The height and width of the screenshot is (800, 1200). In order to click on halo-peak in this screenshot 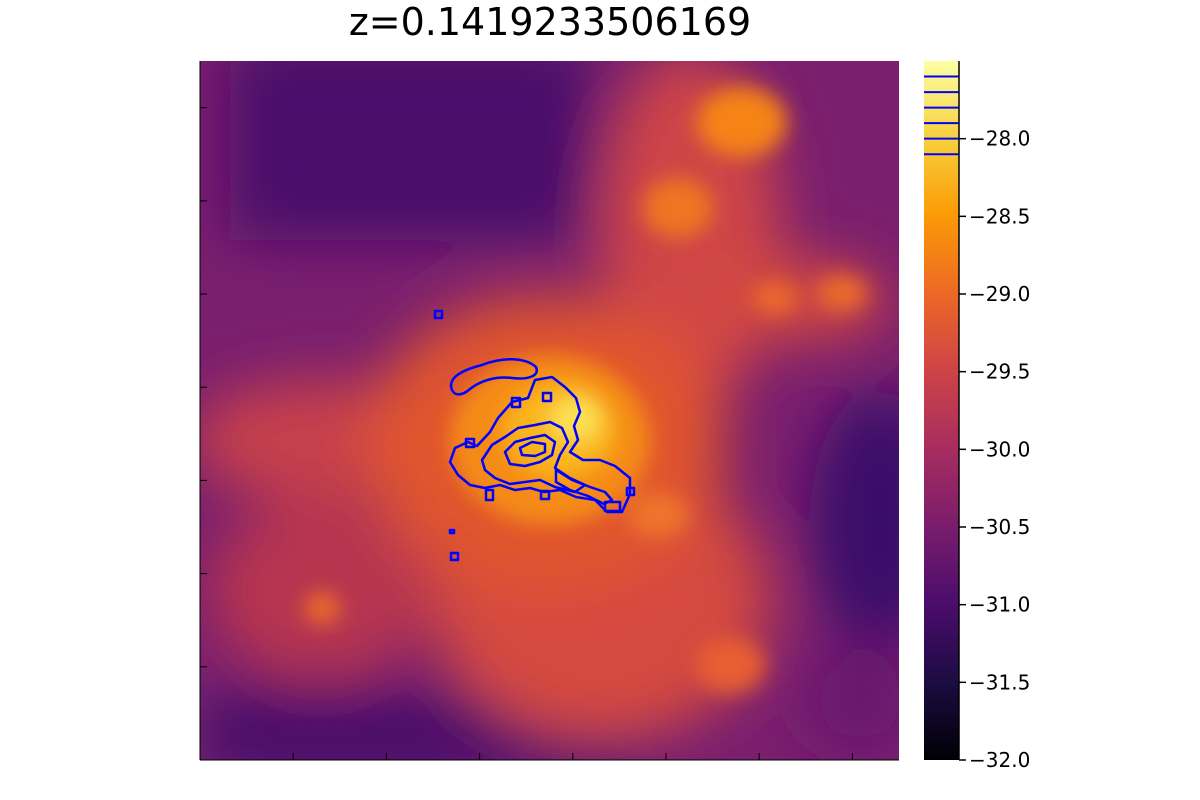, I will do `click(575, 420)`.